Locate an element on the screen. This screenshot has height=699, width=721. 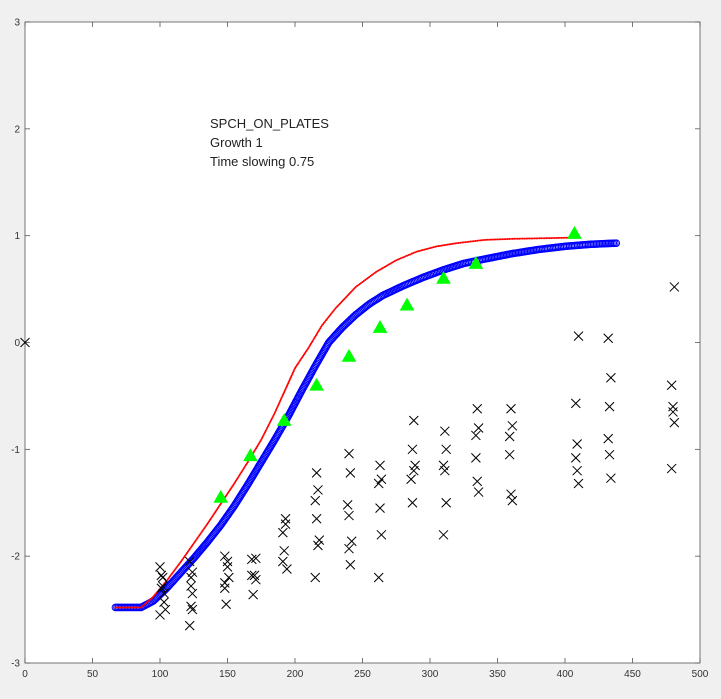
x-tick-label: 450 is located at coordinates (632, 674).